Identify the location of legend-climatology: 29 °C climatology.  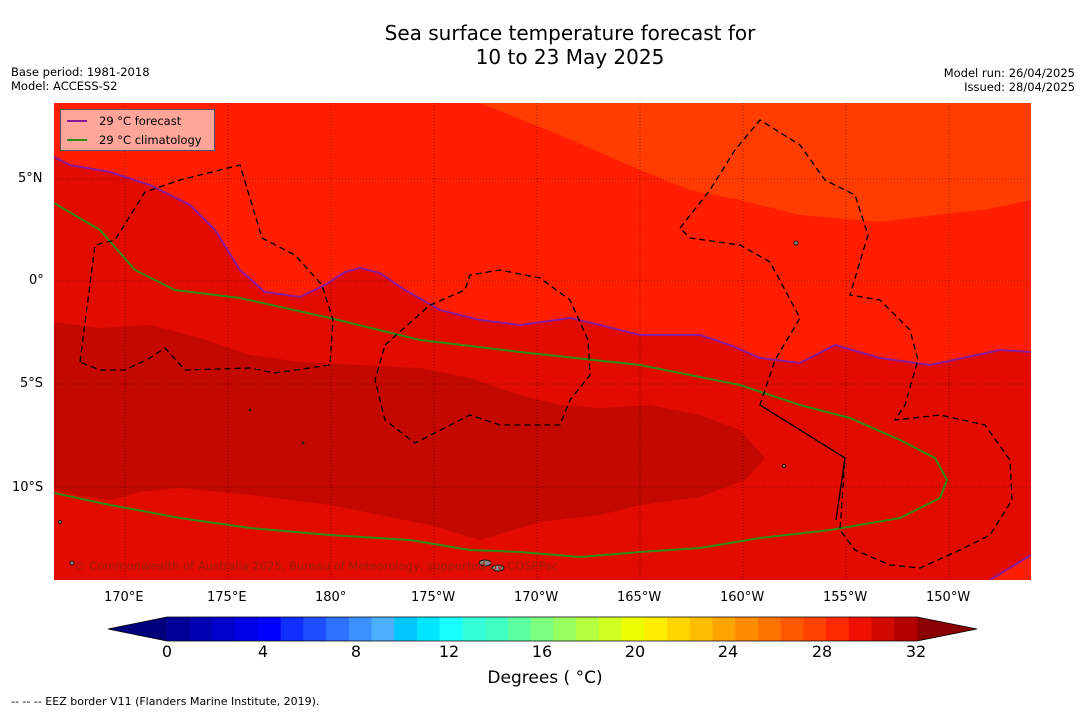
(134, 140).